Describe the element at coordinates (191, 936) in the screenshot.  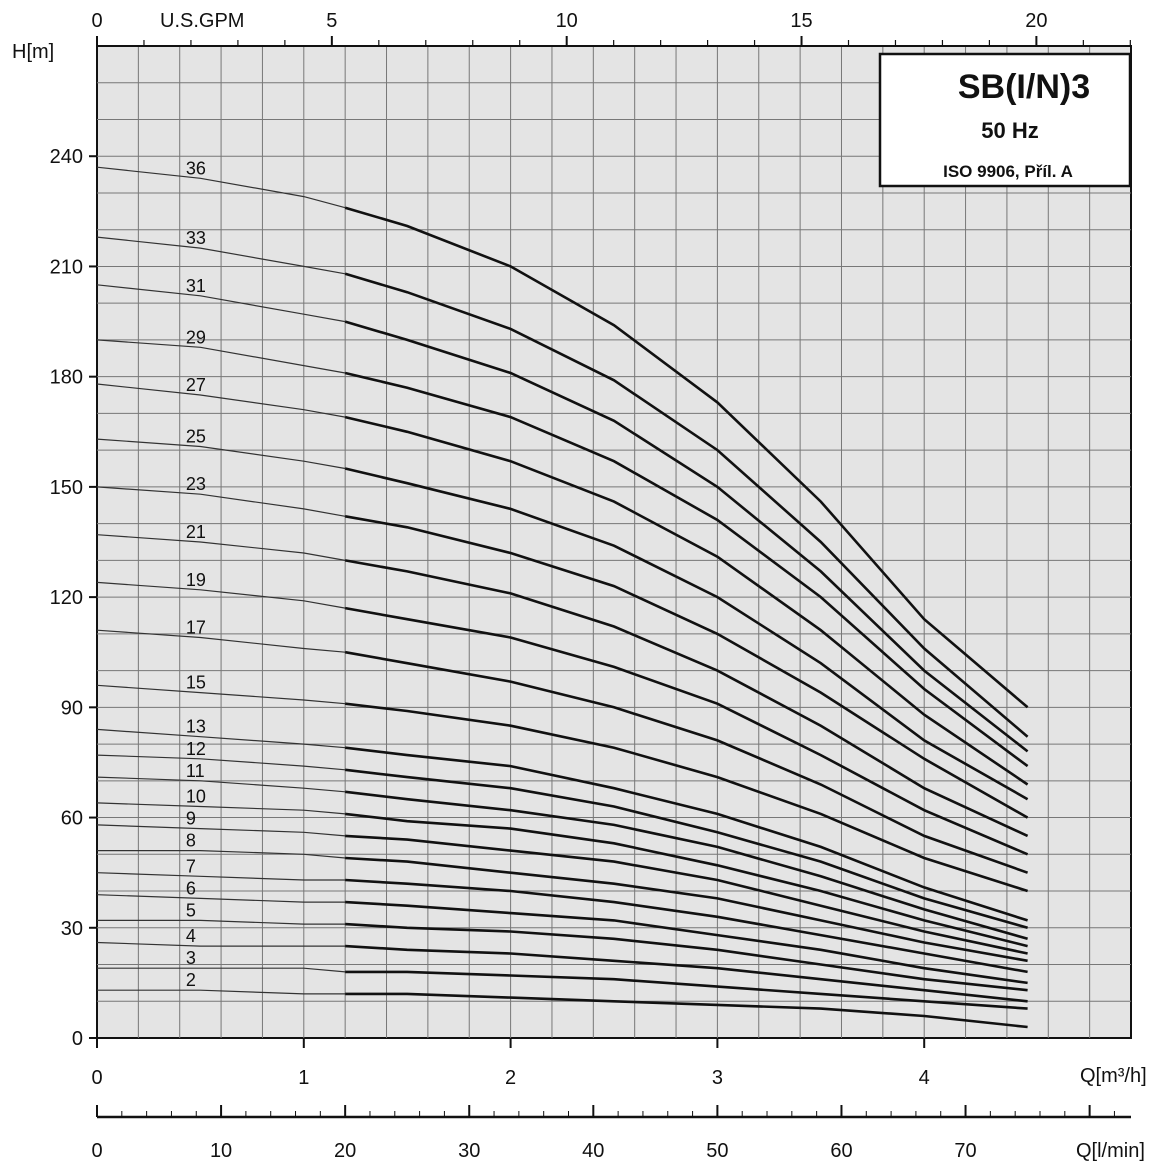
I see `curve-label-4: 4` at that location.